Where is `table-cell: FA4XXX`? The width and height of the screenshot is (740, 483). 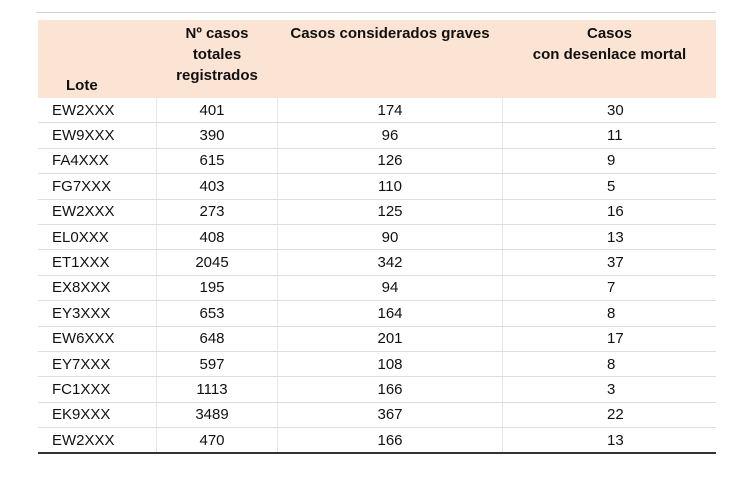 table-cell: FA4XXX is located at coordinates (97, 161).